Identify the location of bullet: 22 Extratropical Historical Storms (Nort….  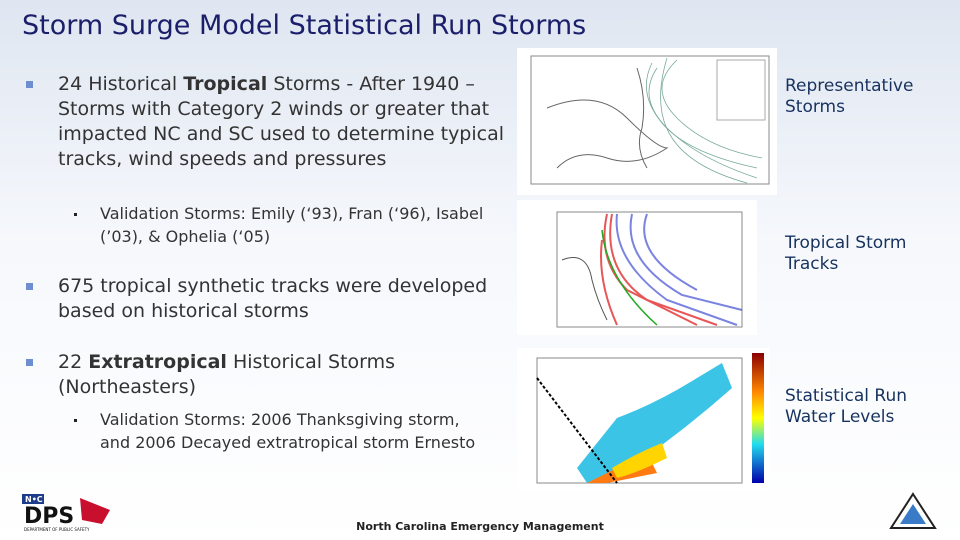
(267, 375).